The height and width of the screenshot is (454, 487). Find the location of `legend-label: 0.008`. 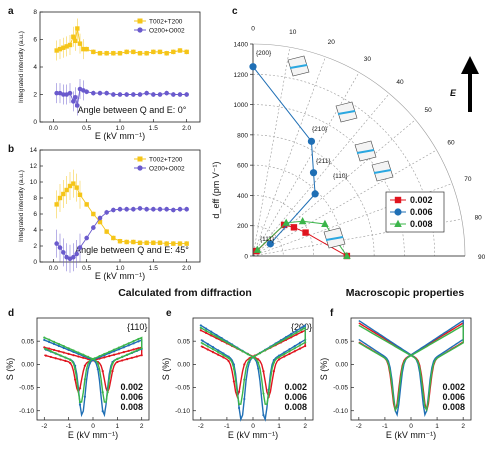

legend-label: 0.008 is located at coordinates (295, 407).